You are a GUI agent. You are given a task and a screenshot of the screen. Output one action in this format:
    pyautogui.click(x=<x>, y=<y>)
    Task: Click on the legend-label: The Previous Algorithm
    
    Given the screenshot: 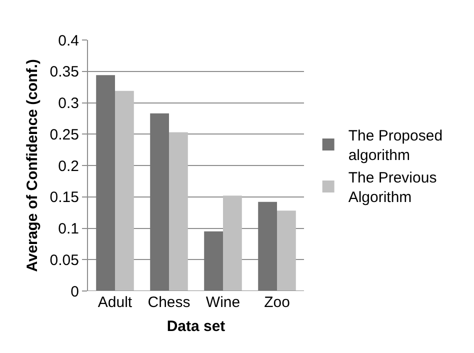 What is the action you would take?
    pyautogui.click(x=392, y=188)
    